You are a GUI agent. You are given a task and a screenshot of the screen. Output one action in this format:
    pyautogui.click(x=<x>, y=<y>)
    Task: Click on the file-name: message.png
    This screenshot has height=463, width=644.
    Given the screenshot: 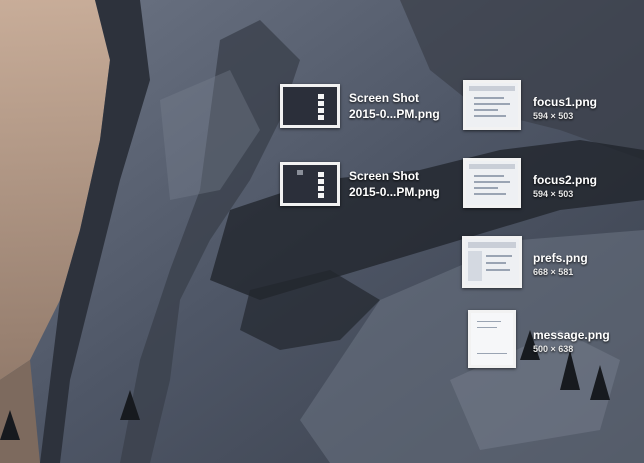 What is the action you would take?
    pyautogui.click(x=571, y=335)
    